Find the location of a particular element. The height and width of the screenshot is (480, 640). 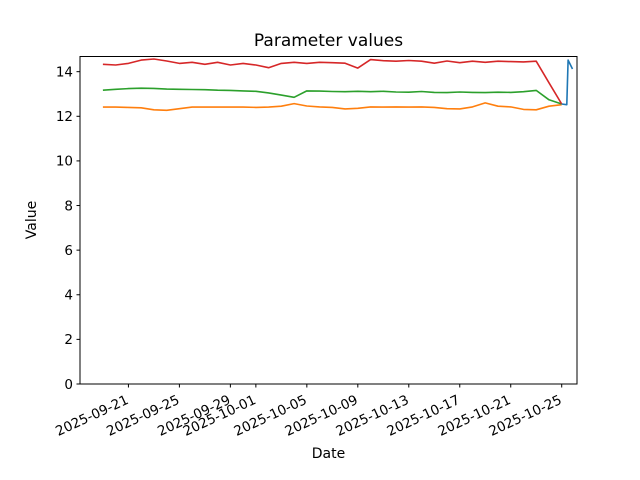

y-axis-label: Value is located at coordinates (32, 220).